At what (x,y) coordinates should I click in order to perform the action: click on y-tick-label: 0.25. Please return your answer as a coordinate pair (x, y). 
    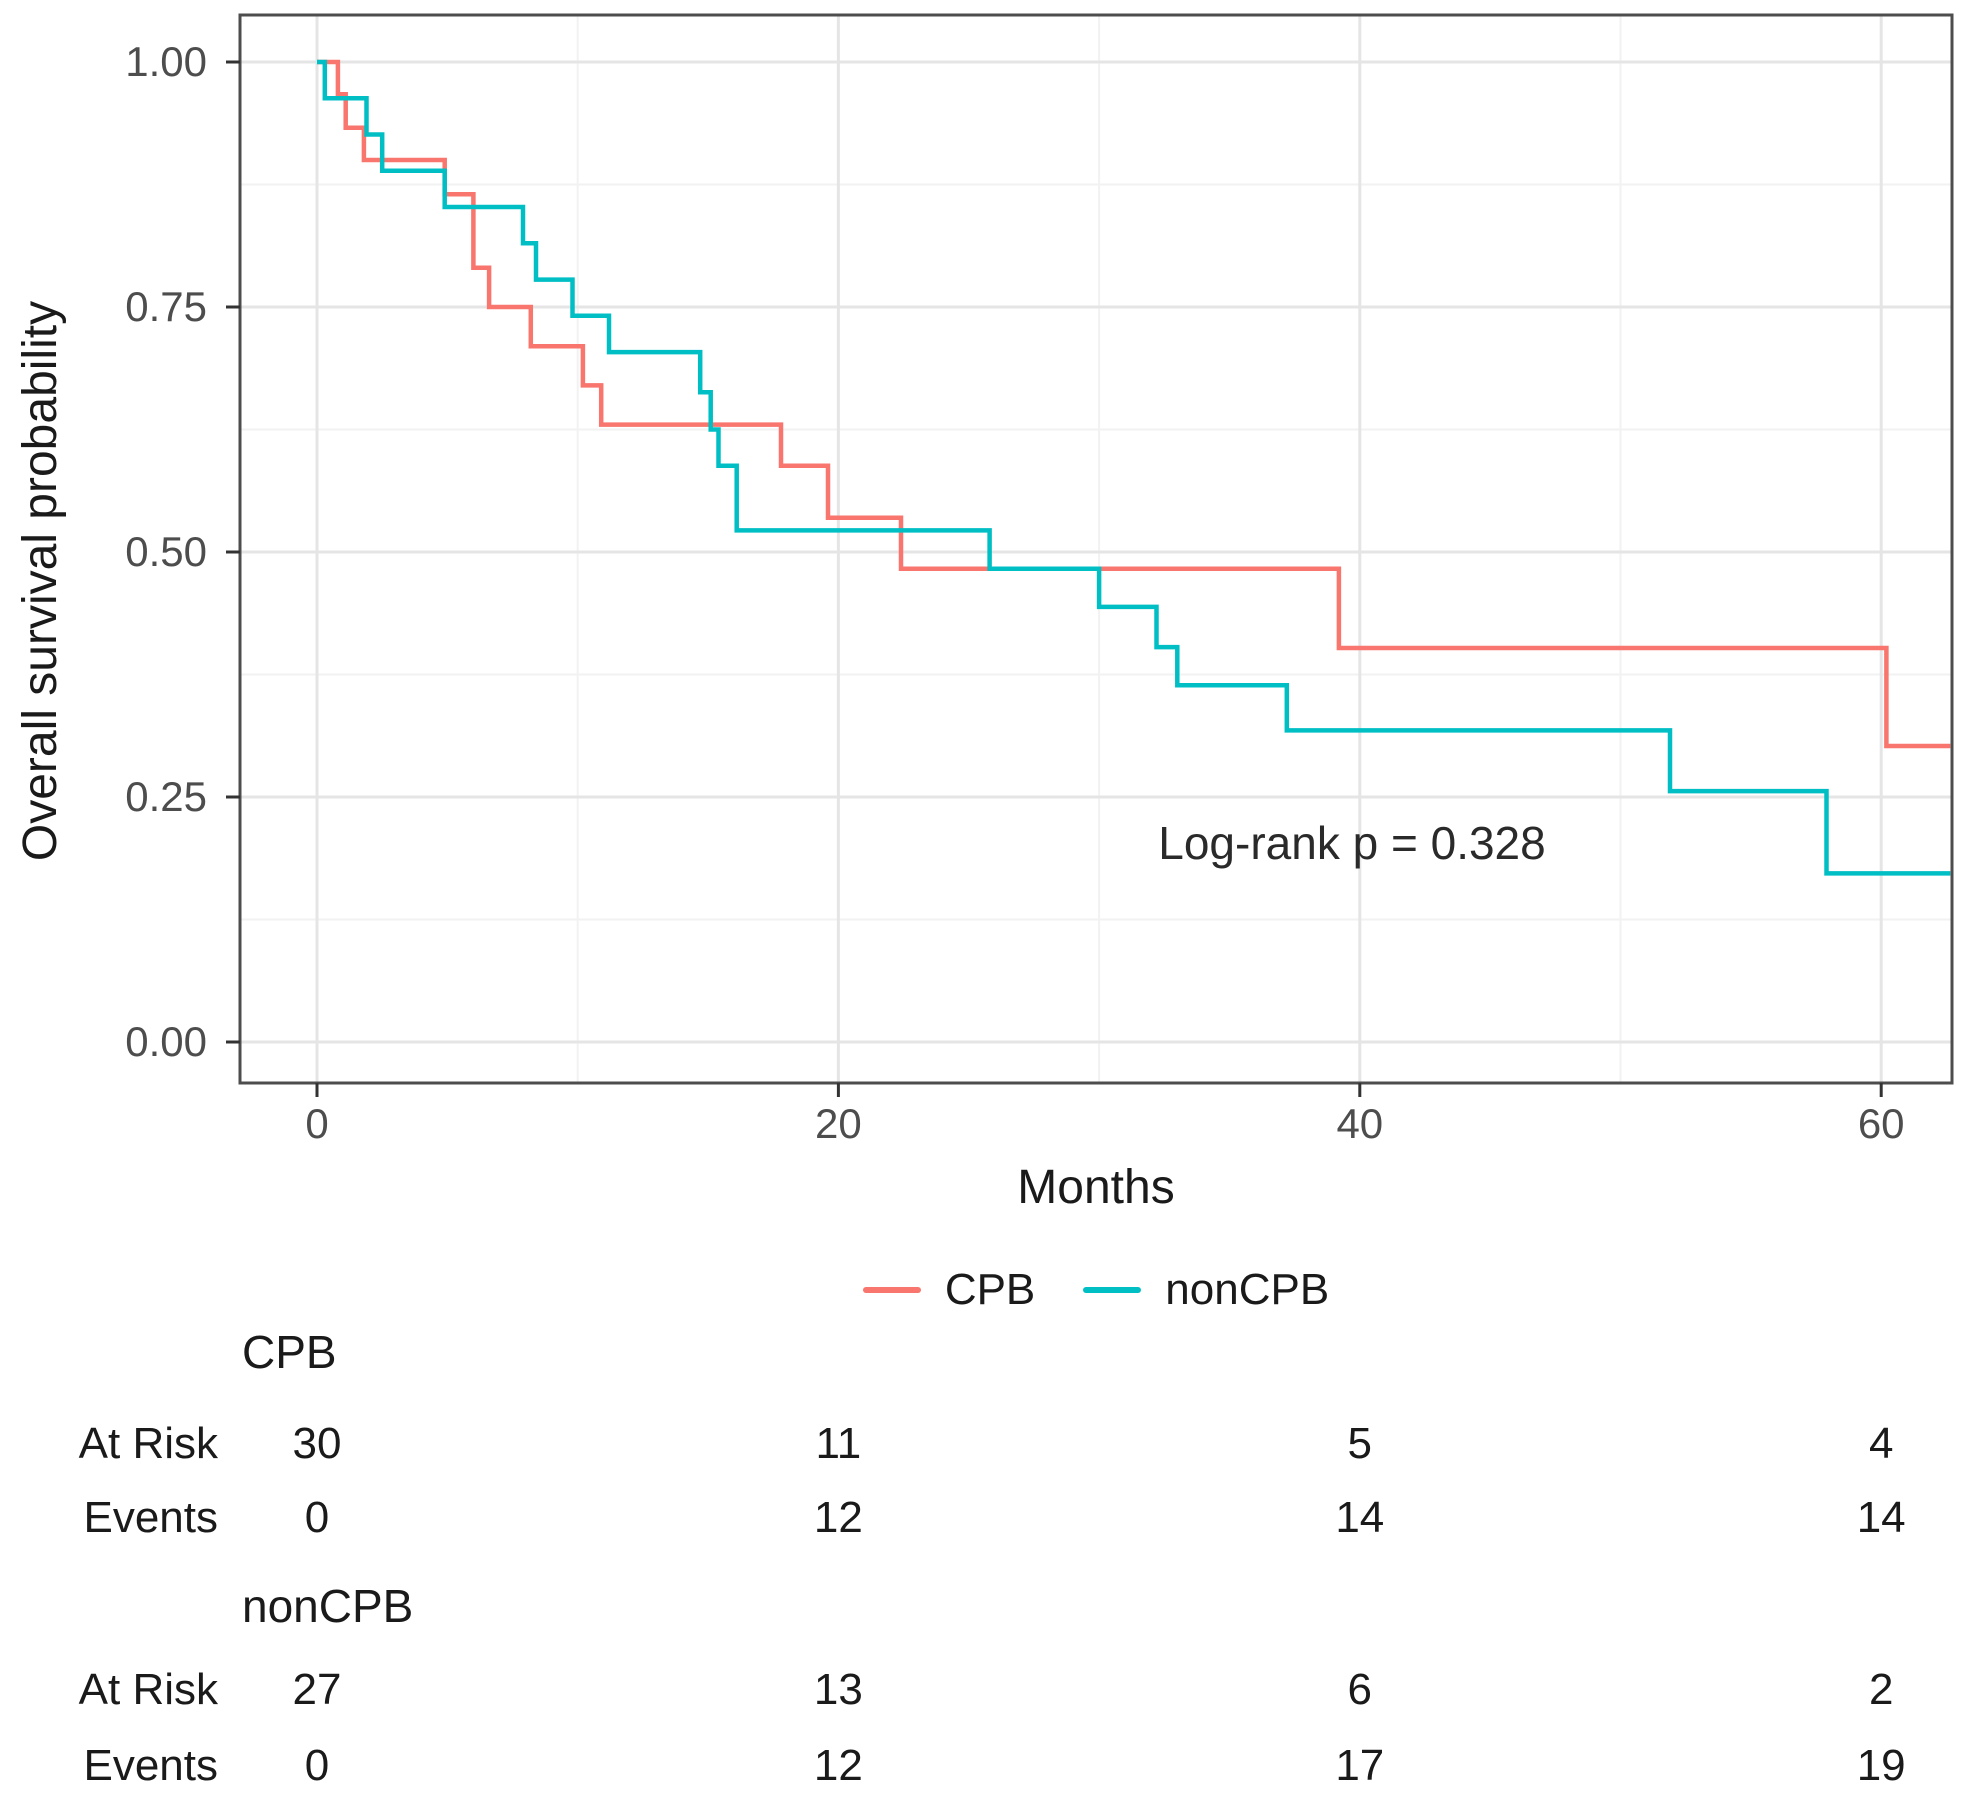
    Looking at the image, I should click on (166, 796).